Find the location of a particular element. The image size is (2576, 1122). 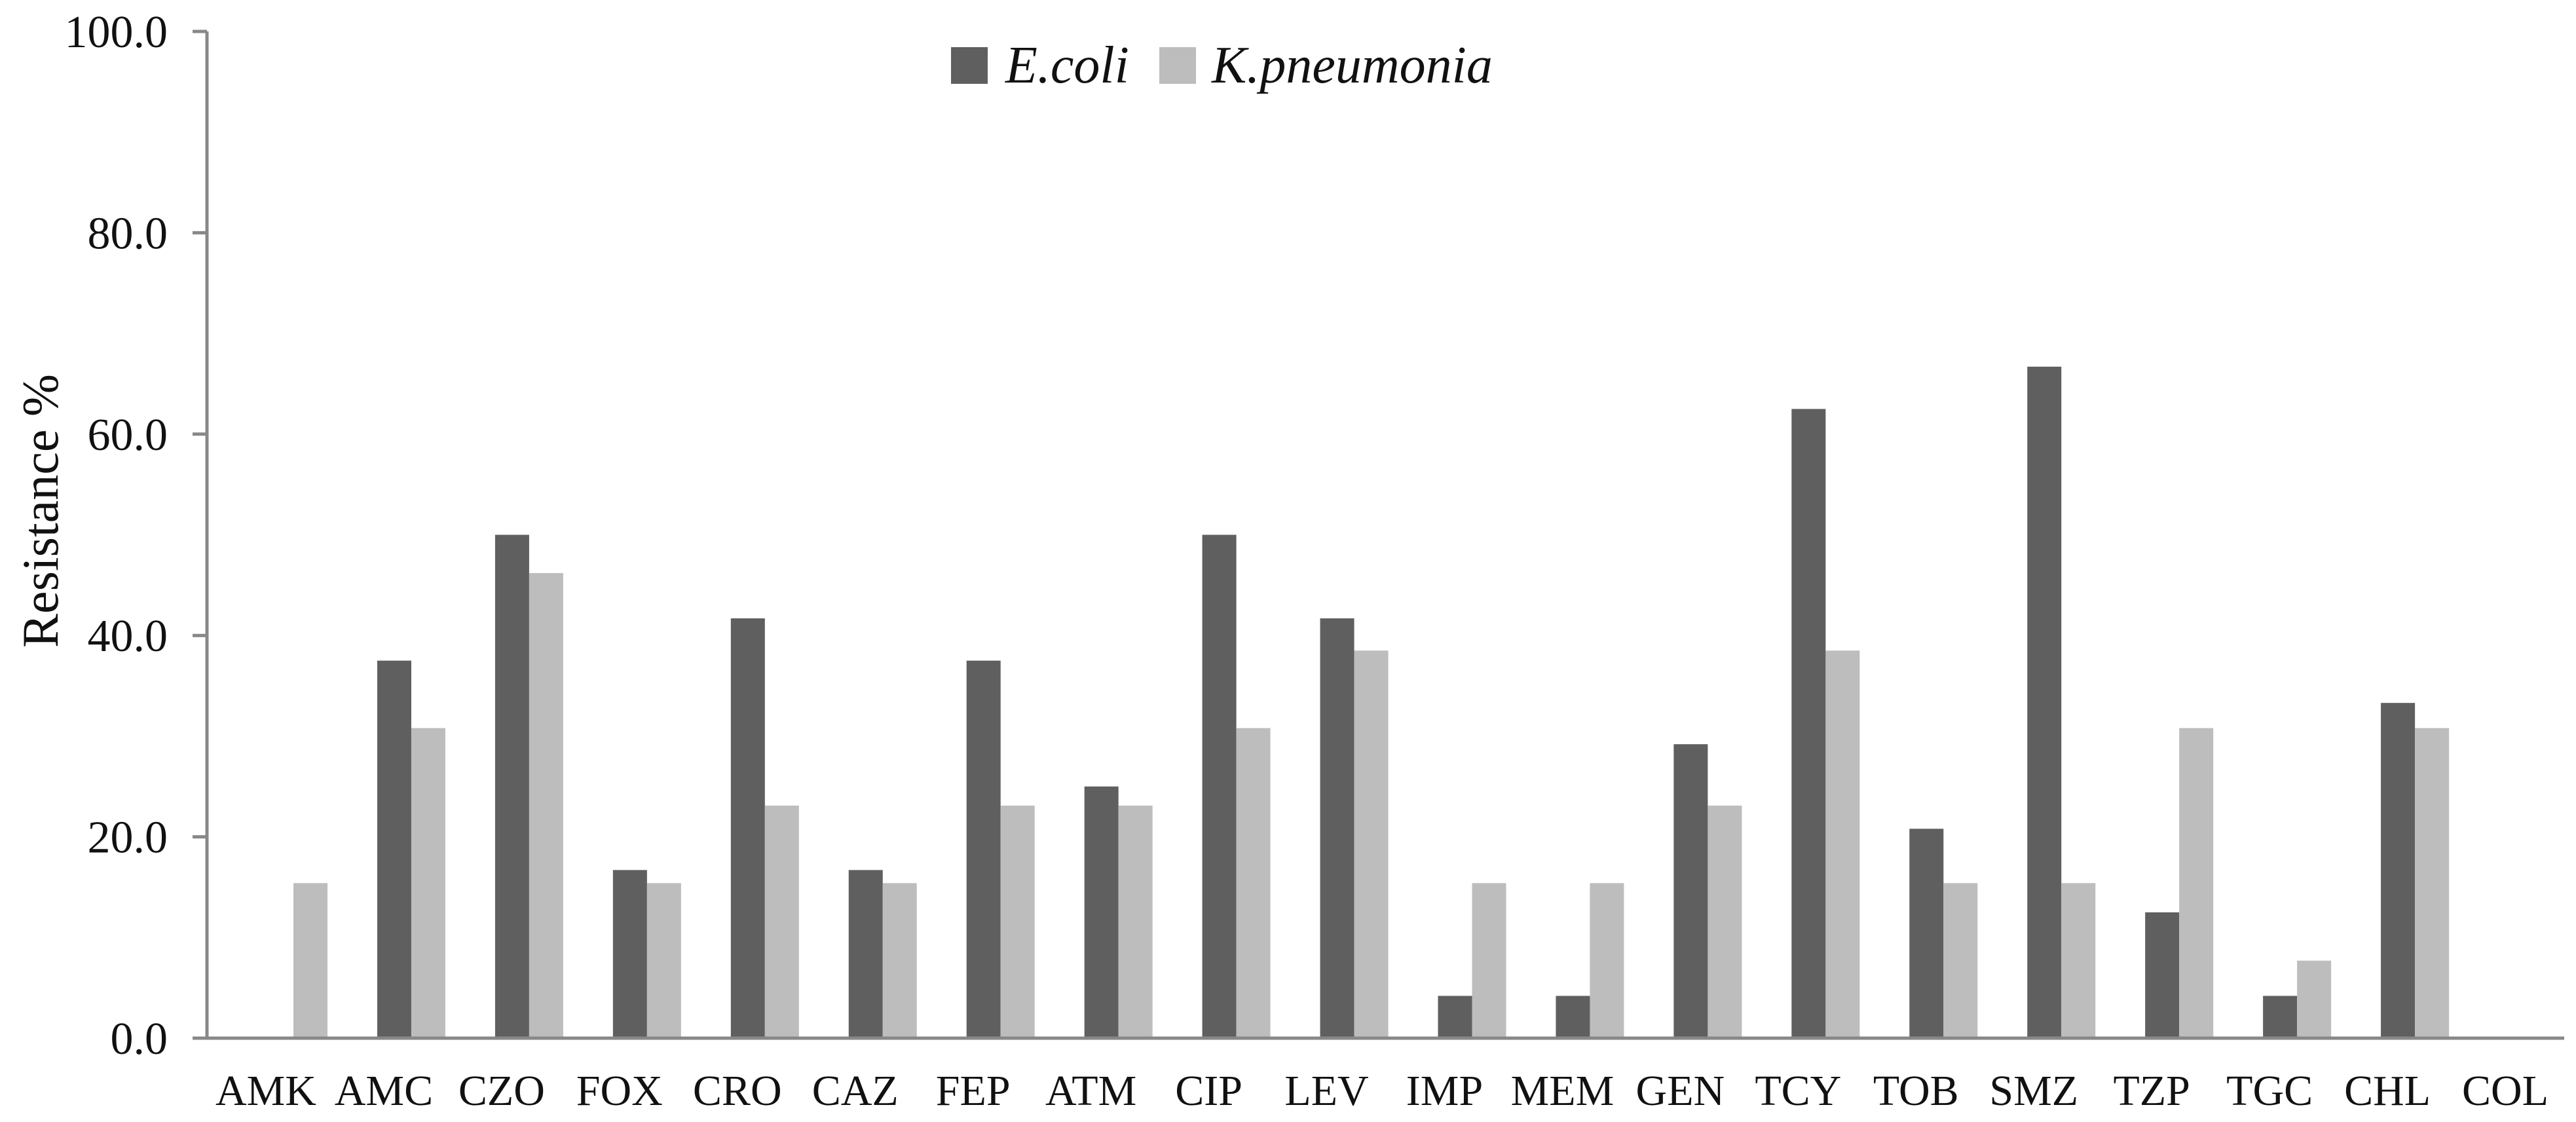

bar-kpneumonia-czo is located at coordinates (546, 805).